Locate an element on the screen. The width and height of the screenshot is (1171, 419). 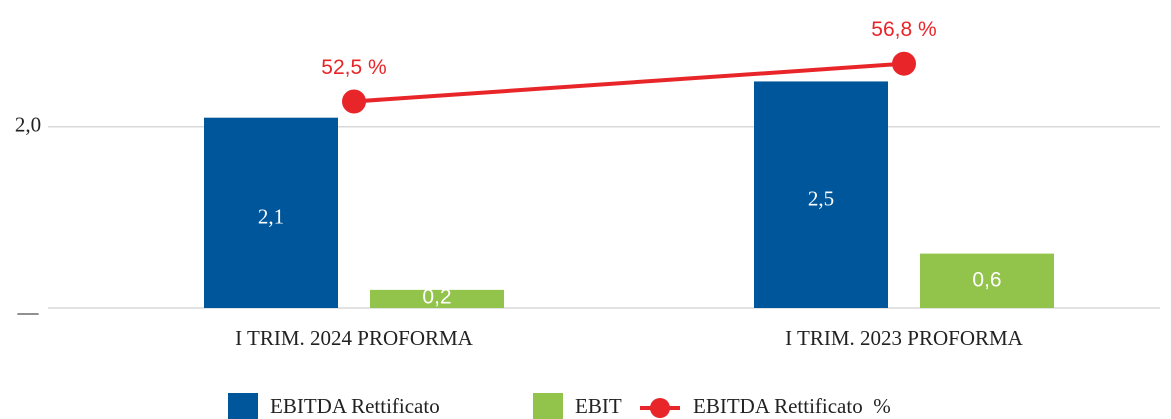
x-tick-label: I TRIM. 2024 PROFORMA is located at coordinates (354, 338).